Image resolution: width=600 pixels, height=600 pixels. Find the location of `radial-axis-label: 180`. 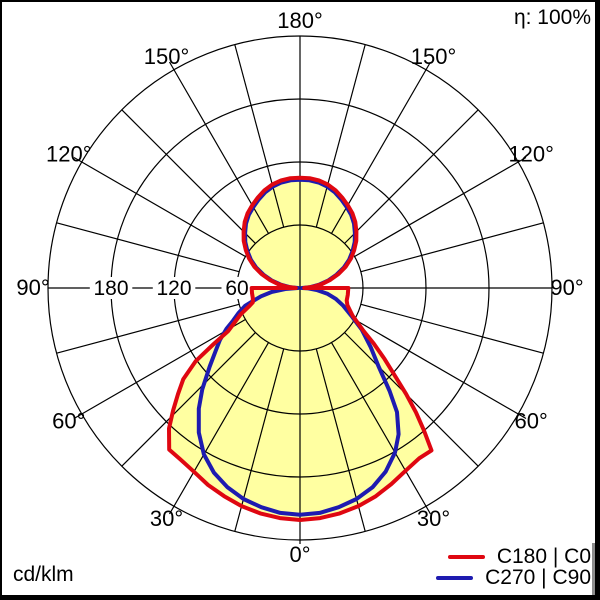

radial-axis-label: 180 is located at coordinates (110, 288).